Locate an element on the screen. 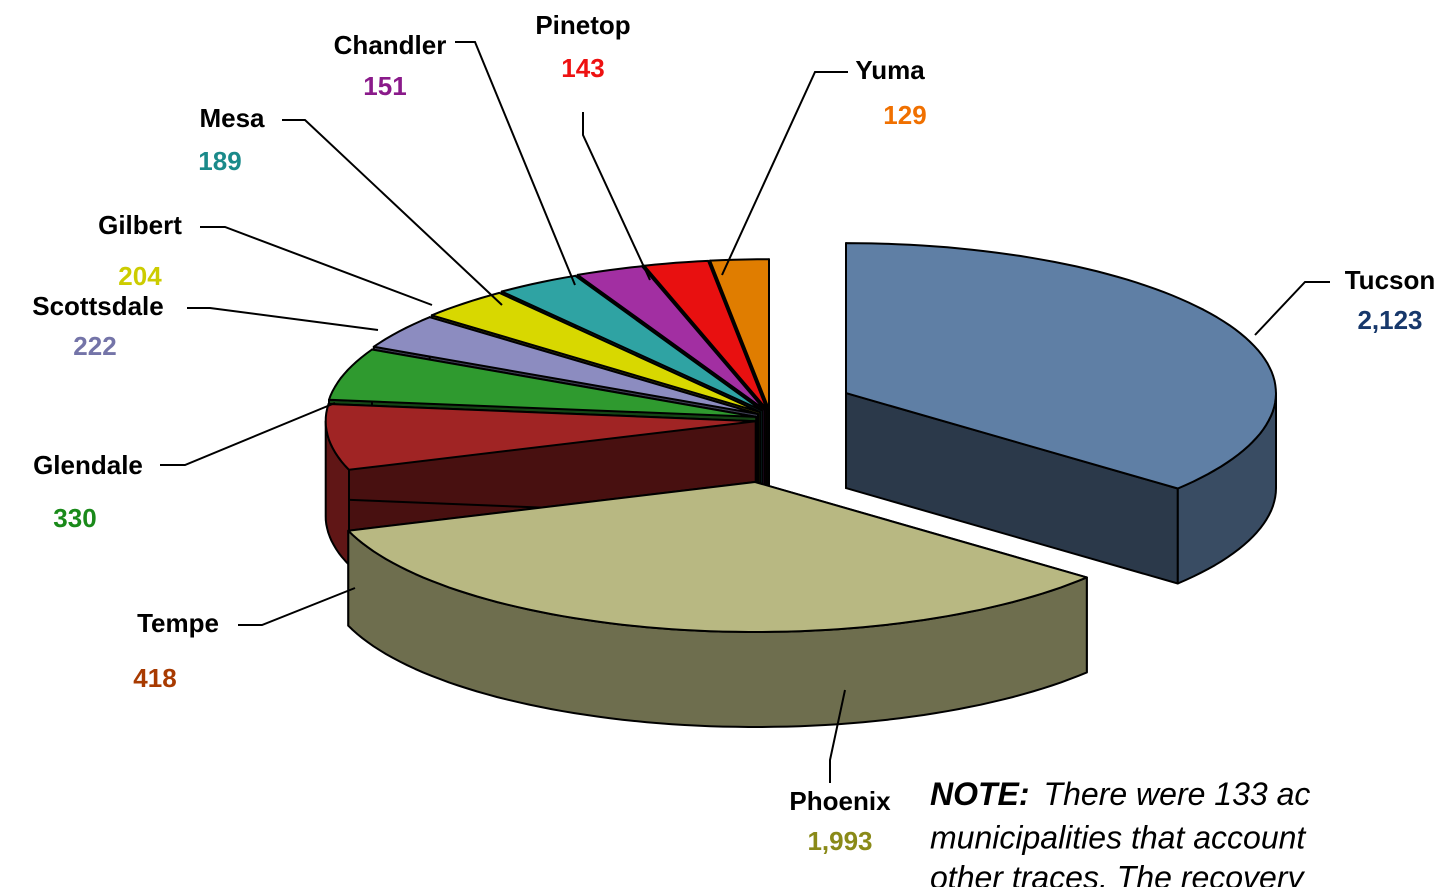 This screenshot has height=887, width=1456. note-line: other traces. The recovery is located at coordinates (1117, 873).